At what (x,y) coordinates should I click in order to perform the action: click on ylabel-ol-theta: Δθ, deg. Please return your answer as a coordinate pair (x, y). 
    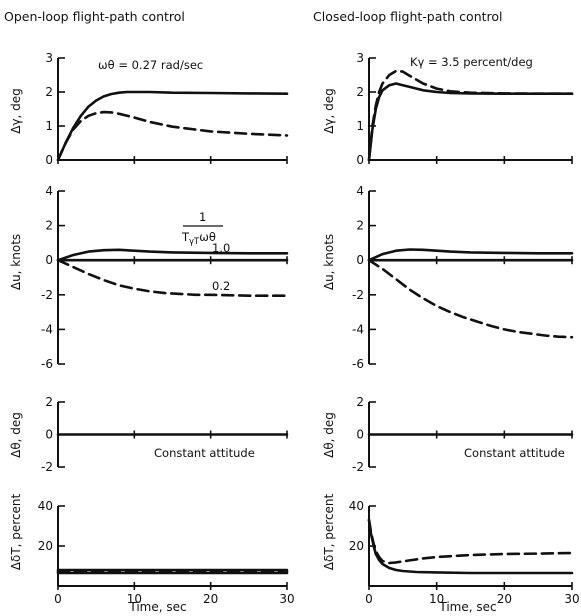
    Looking at the image, I should click on (16, 435).